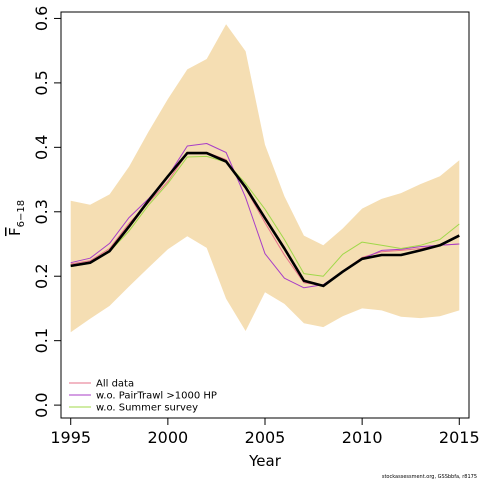 This screenshot has height=480, width=480. What do you see at coordinates (147, 408) in the screenshot?
I see `legend-label: w.o. Summer survey` at bounding box center [147, 408].